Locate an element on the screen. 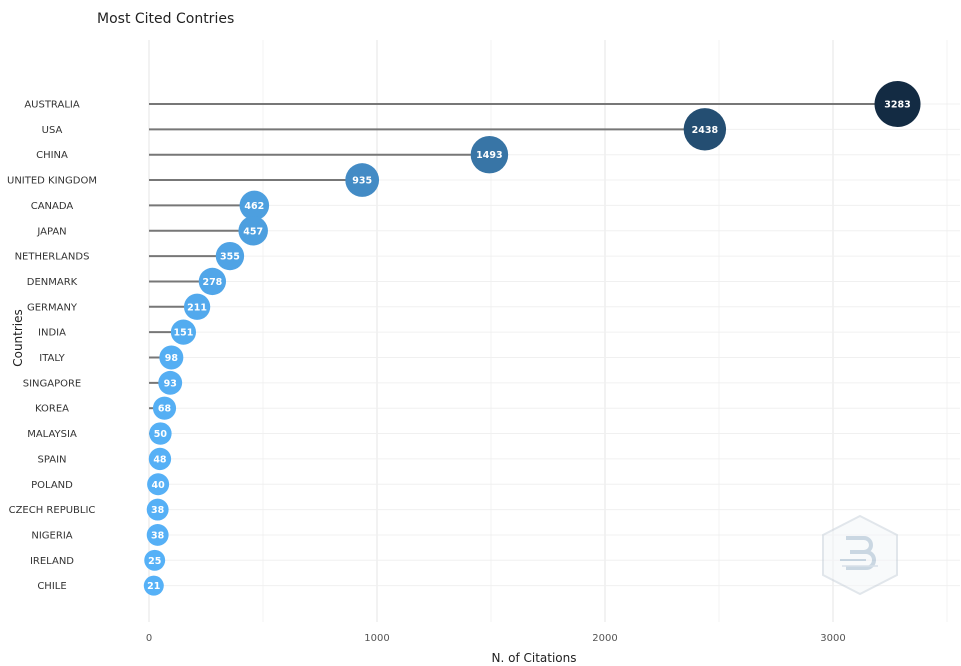 This screenshot has height=666, width=961. data-label: 68 is located at coordinates (165, 409).